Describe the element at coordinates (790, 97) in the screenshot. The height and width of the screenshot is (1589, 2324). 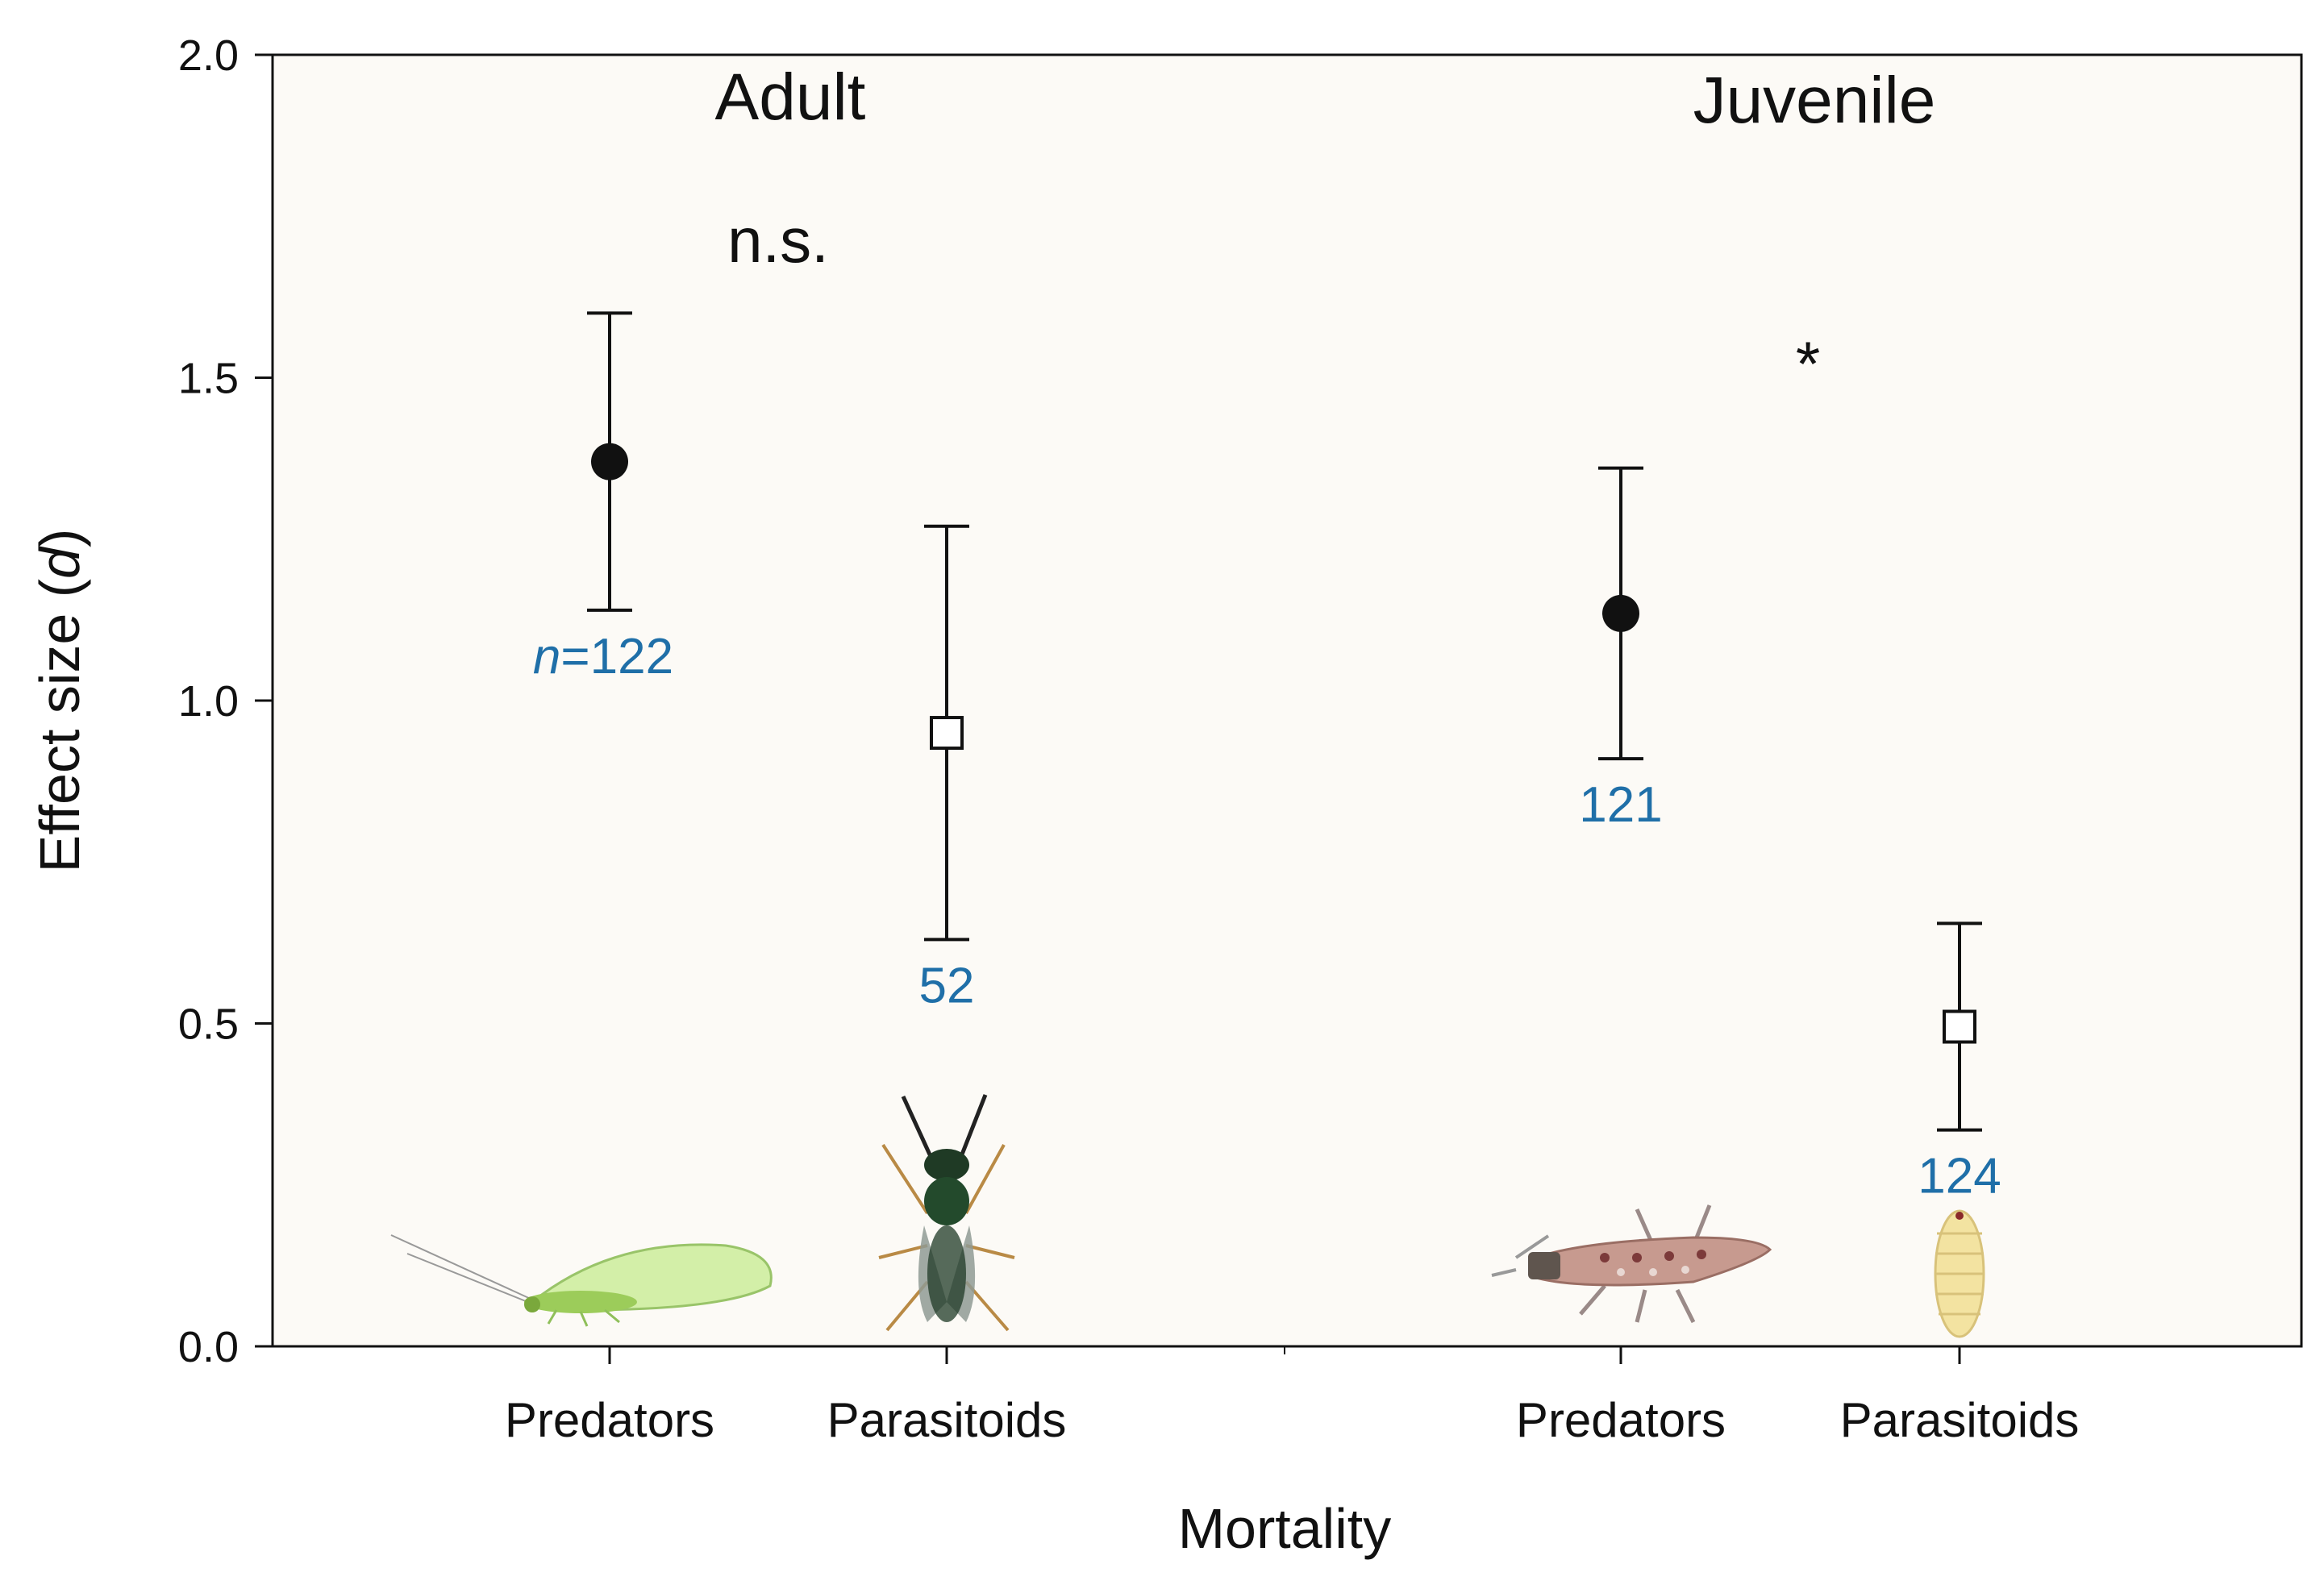
I see `group-title-adult: Adult` at that location.